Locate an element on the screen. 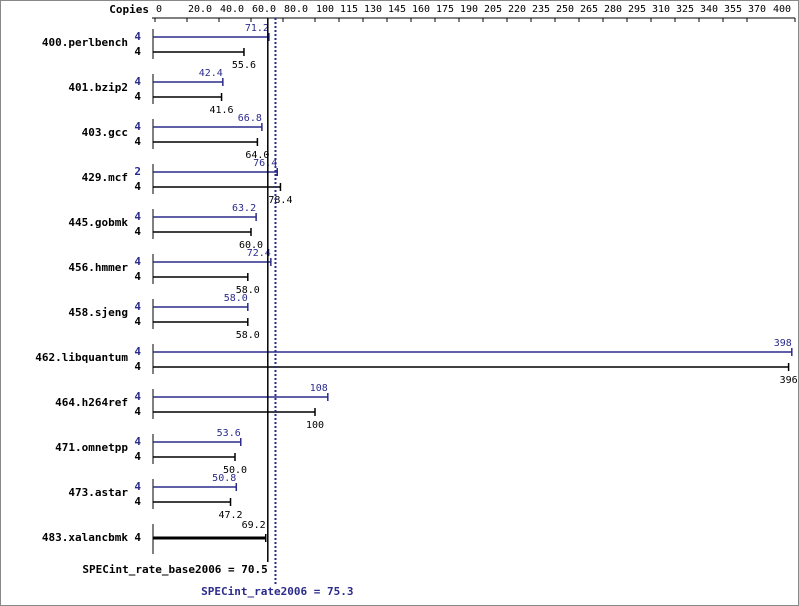  x-tick-label: 400 is located at coordinates (782, 9).